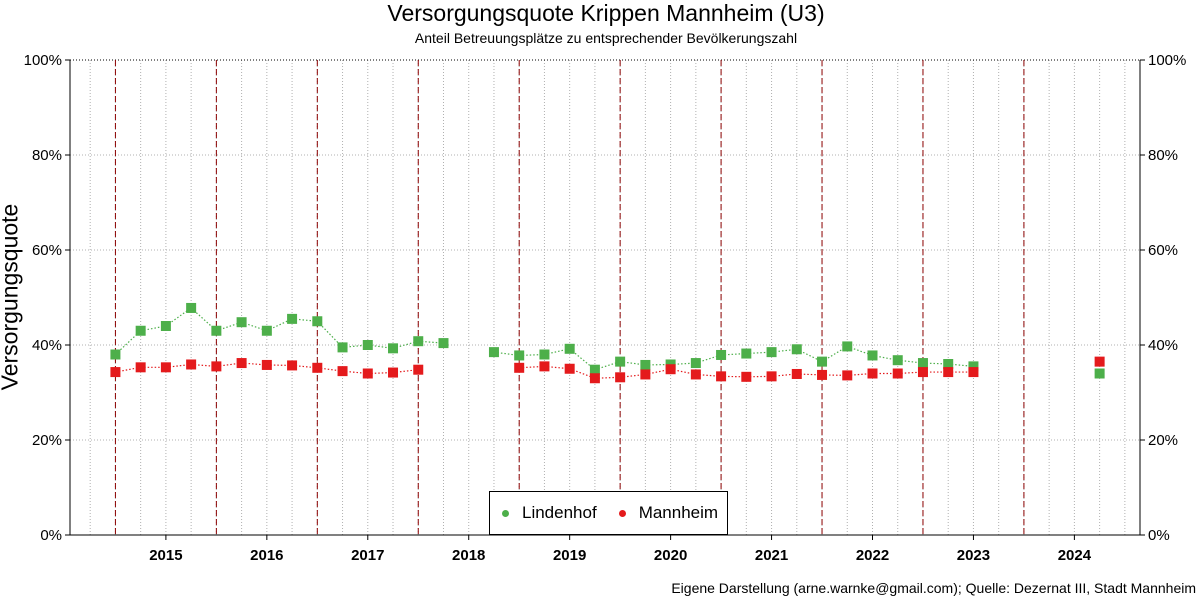  I want to click on x-tick-label: 2023, so click(973, 555).